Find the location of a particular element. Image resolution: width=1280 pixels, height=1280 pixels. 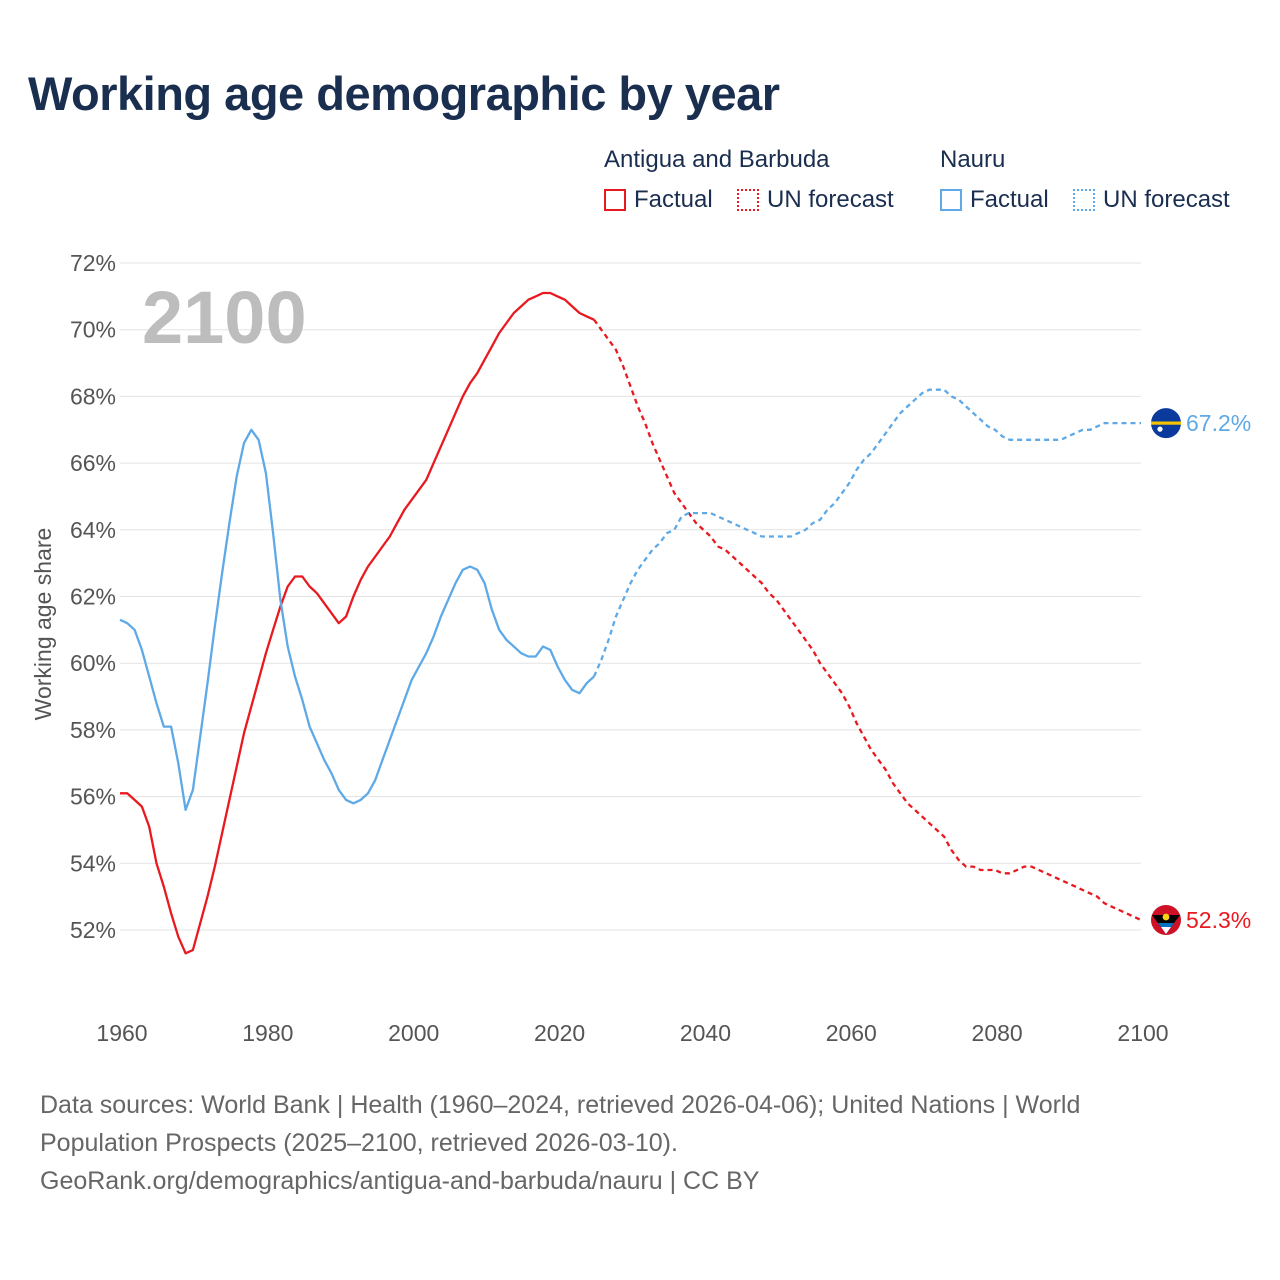

y-tick-label: 60% is located at coordinates (93, 663).